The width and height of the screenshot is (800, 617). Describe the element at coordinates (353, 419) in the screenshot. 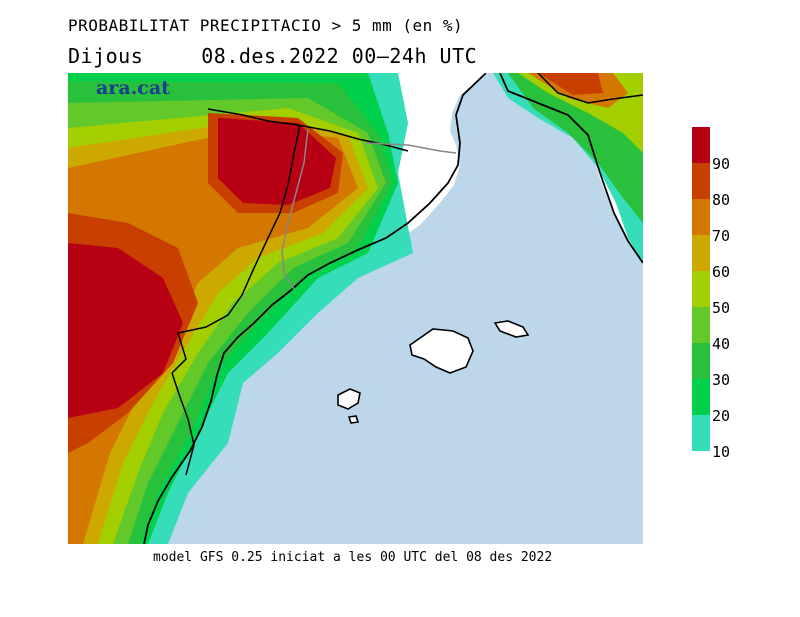

I see `formentera-island` at that location.